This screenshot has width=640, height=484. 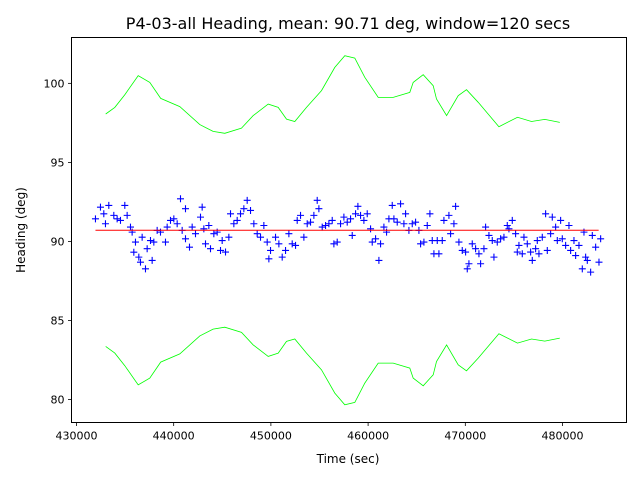 I want to click on x-tick-label: 450000, so click(x=271, y=436).